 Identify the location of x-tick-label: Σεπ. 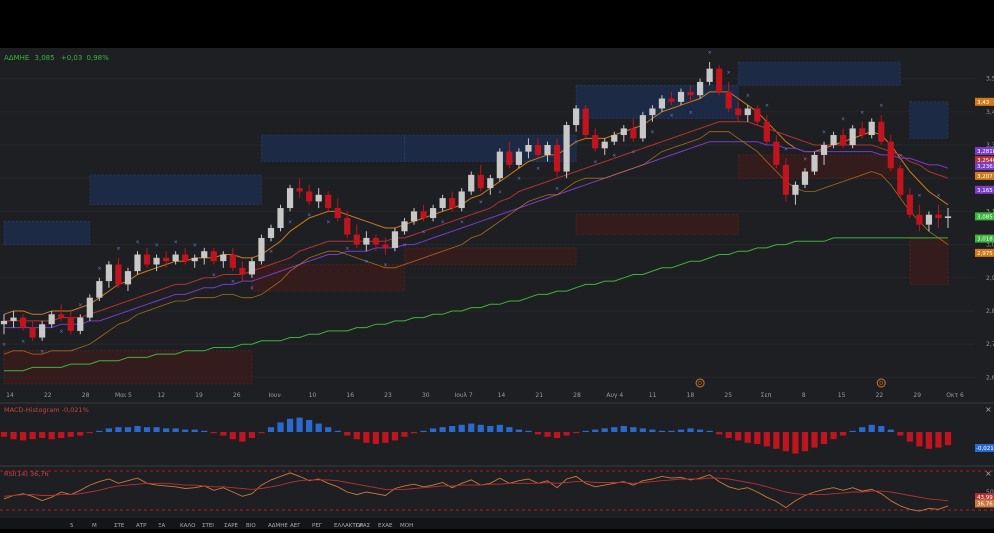
(766, 395).